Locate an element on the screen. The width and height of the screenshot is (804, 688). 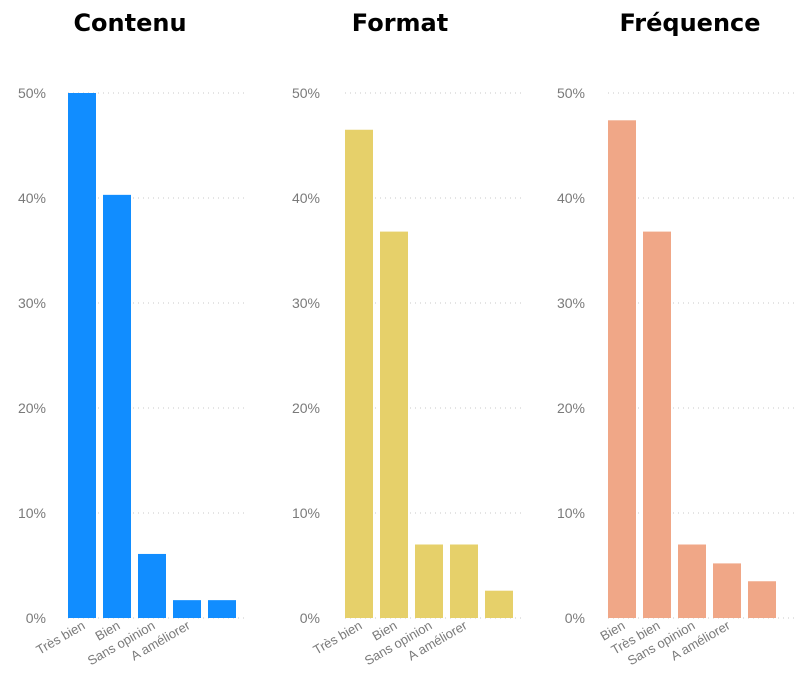
chart-title-format: Format is located at coordinates (400, 23).